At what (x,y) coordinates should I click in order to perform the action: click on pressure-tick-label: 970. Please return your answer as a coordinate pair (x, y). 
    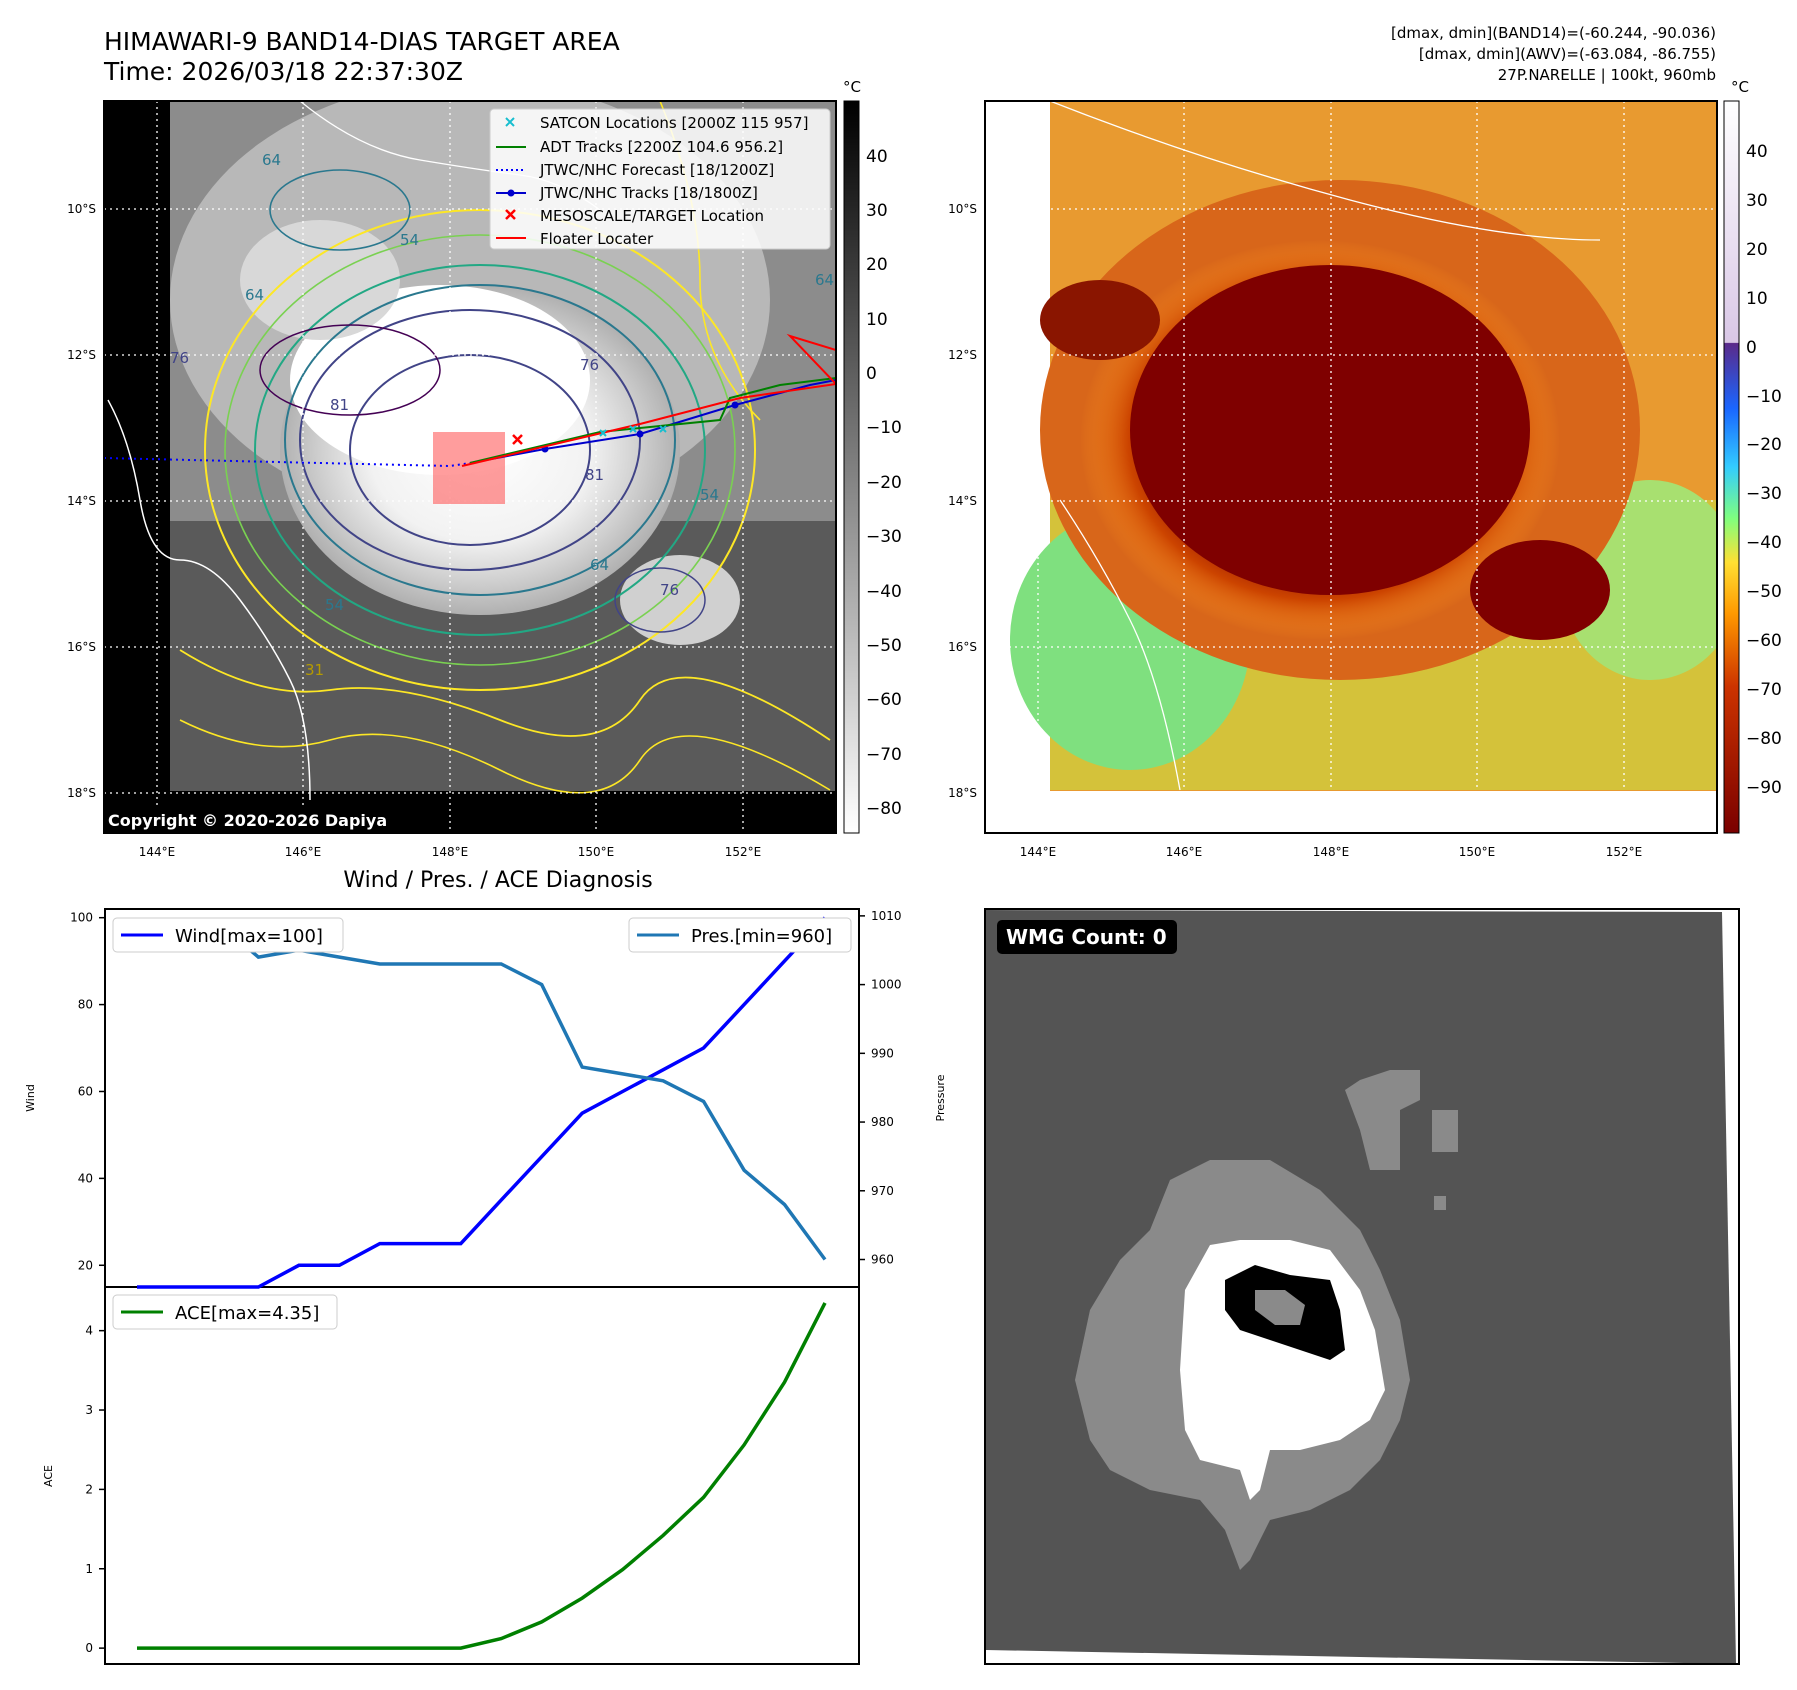
    Looking at the image, I should click on (882, 1191).